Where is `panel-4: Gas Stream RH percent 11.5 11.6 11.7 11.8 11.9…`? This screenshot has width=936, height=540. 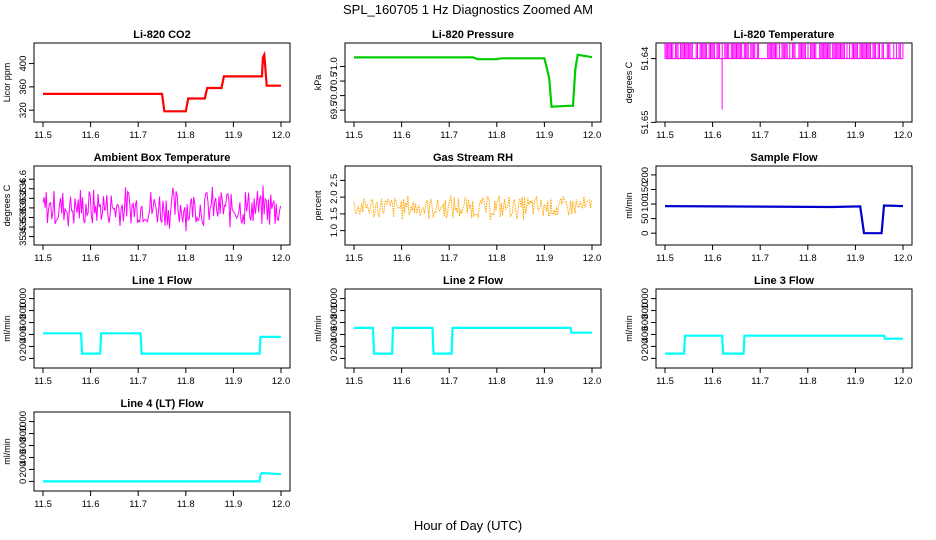 panel-4: Gas Stream RH percent 11.5 11.6 11.7 11.8 11.9… is located at coordinates (457, 208).